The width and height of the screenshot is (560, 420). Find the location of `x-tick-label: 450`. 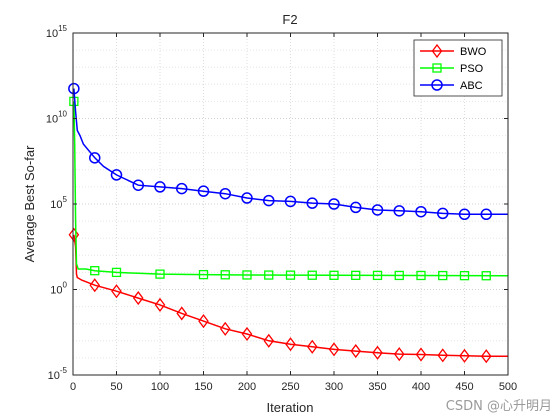

x-tick-label: 450 is located at coordinates (464, 387).